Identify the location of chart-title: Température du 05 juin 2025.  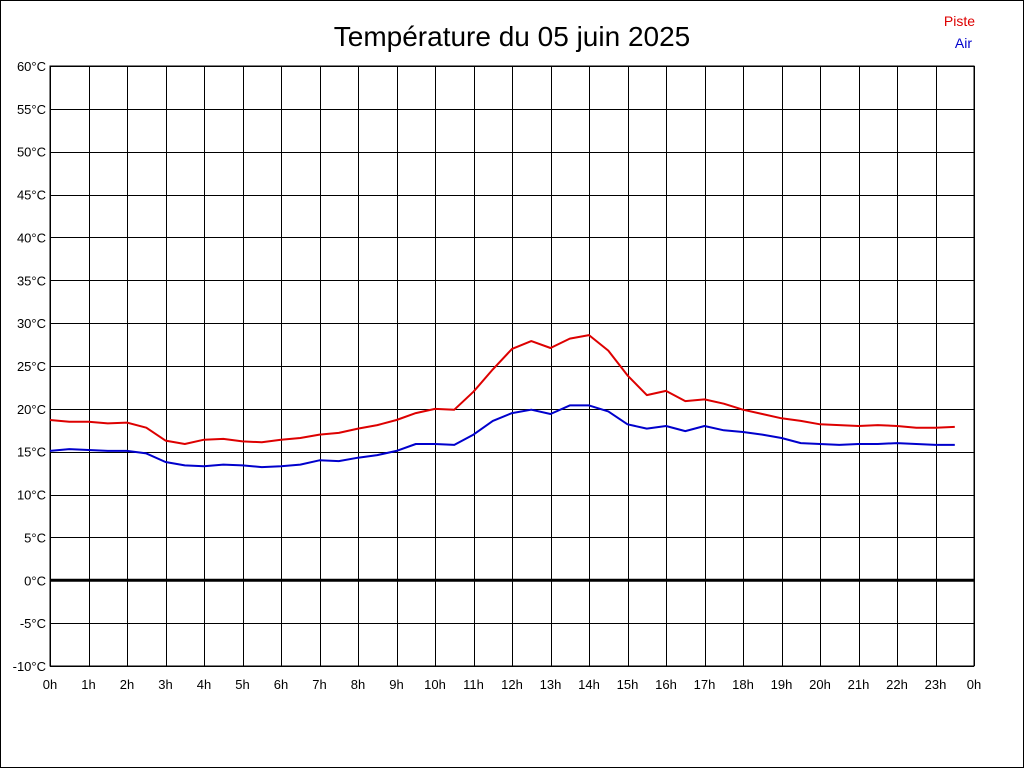
(512, 36).